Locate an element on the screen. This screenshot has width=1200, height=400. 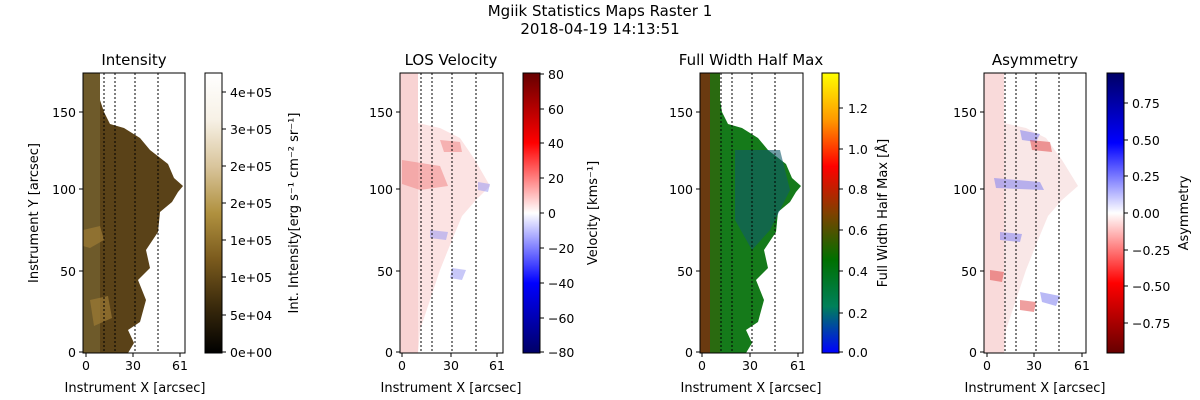
colorbar-tick: 3e+05 is located at coordinates (247, 129).